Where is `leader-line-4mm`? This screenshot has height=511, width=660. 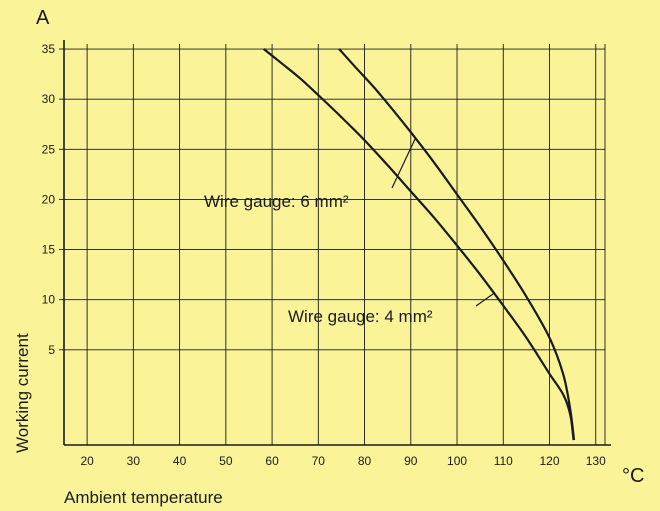 leader-line-4mm is located at coordinates (485, 299).